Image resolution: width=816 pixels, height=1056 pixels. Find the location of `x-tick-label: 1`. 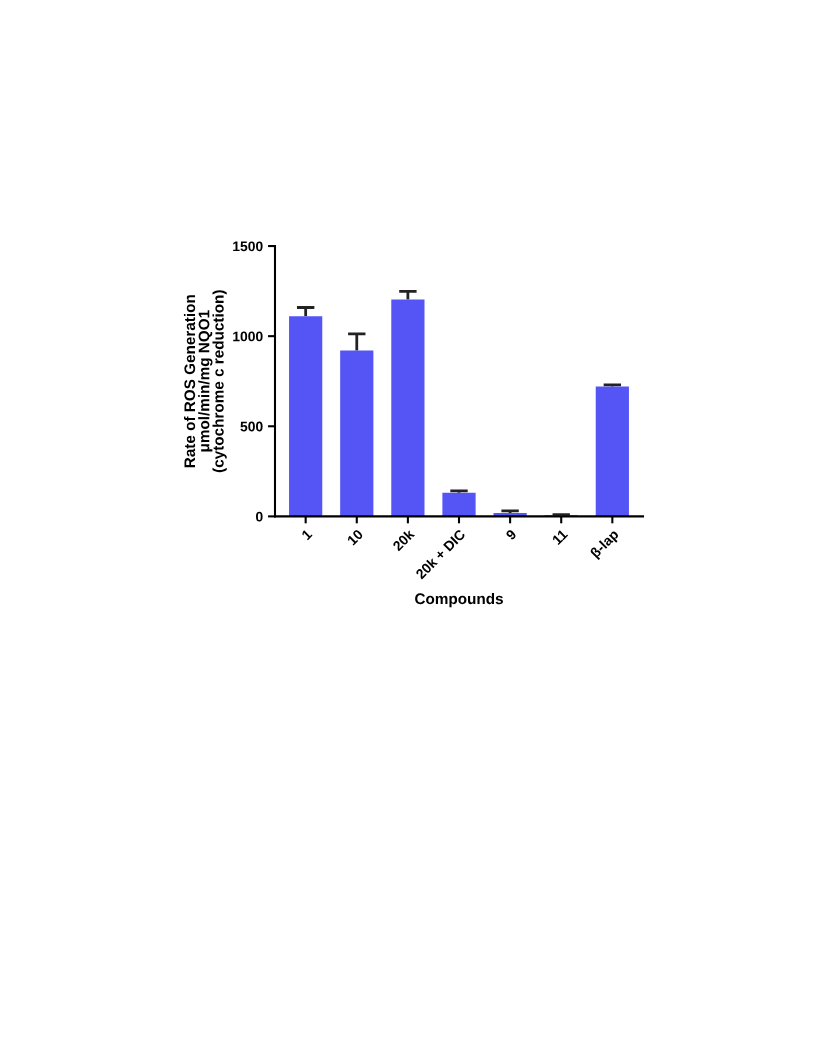

x-tick-label: 1 is located at coordinates (307, 534).